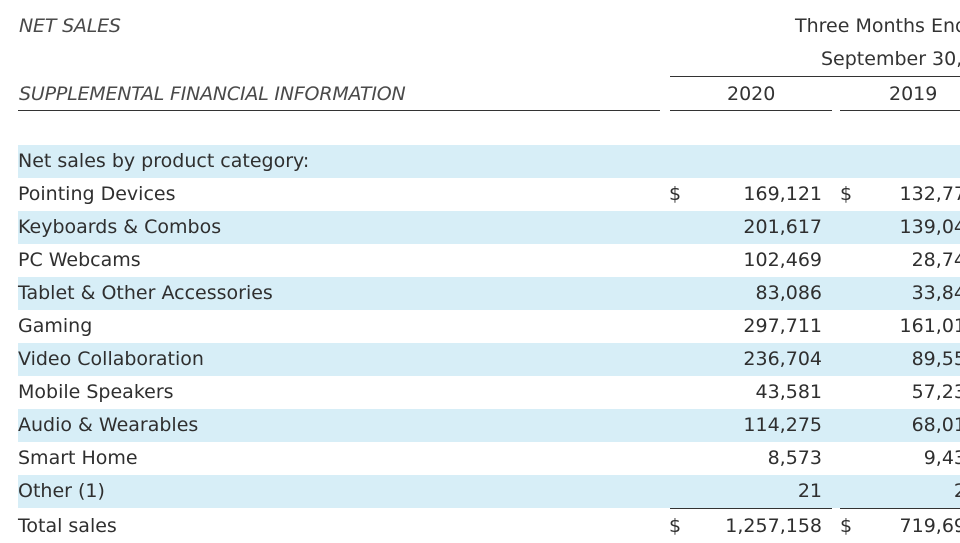 The image size is (960, 543). What do you see at coordinates (120, 227) in the screenshot?
I see `category-label: Keyboards & Combos` at bounding box center [120, 227].